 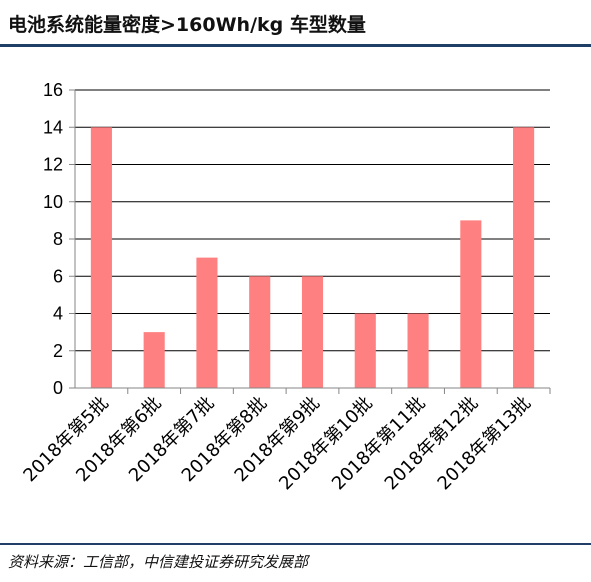 What do you see at coordinates (58, 388) in the screenshot?
I see `y-tick-label: 0` at bounding box center [58, 388].